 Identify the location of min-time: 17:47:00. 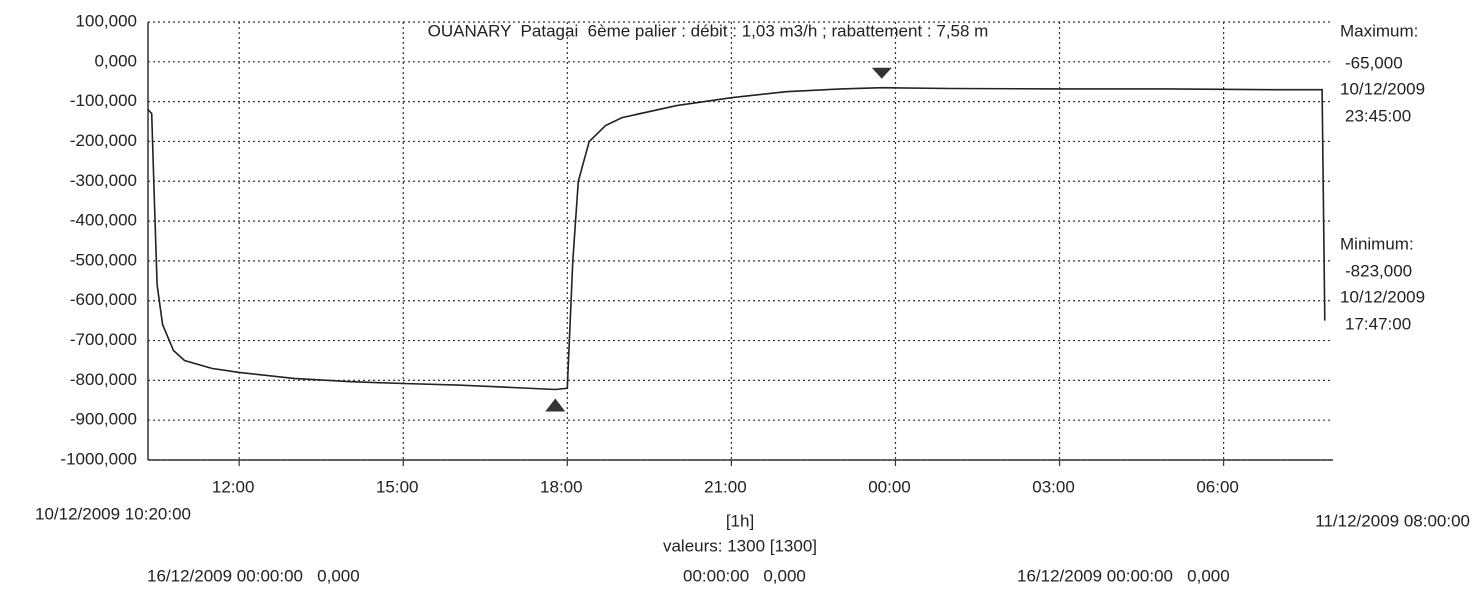
(1378, 323).